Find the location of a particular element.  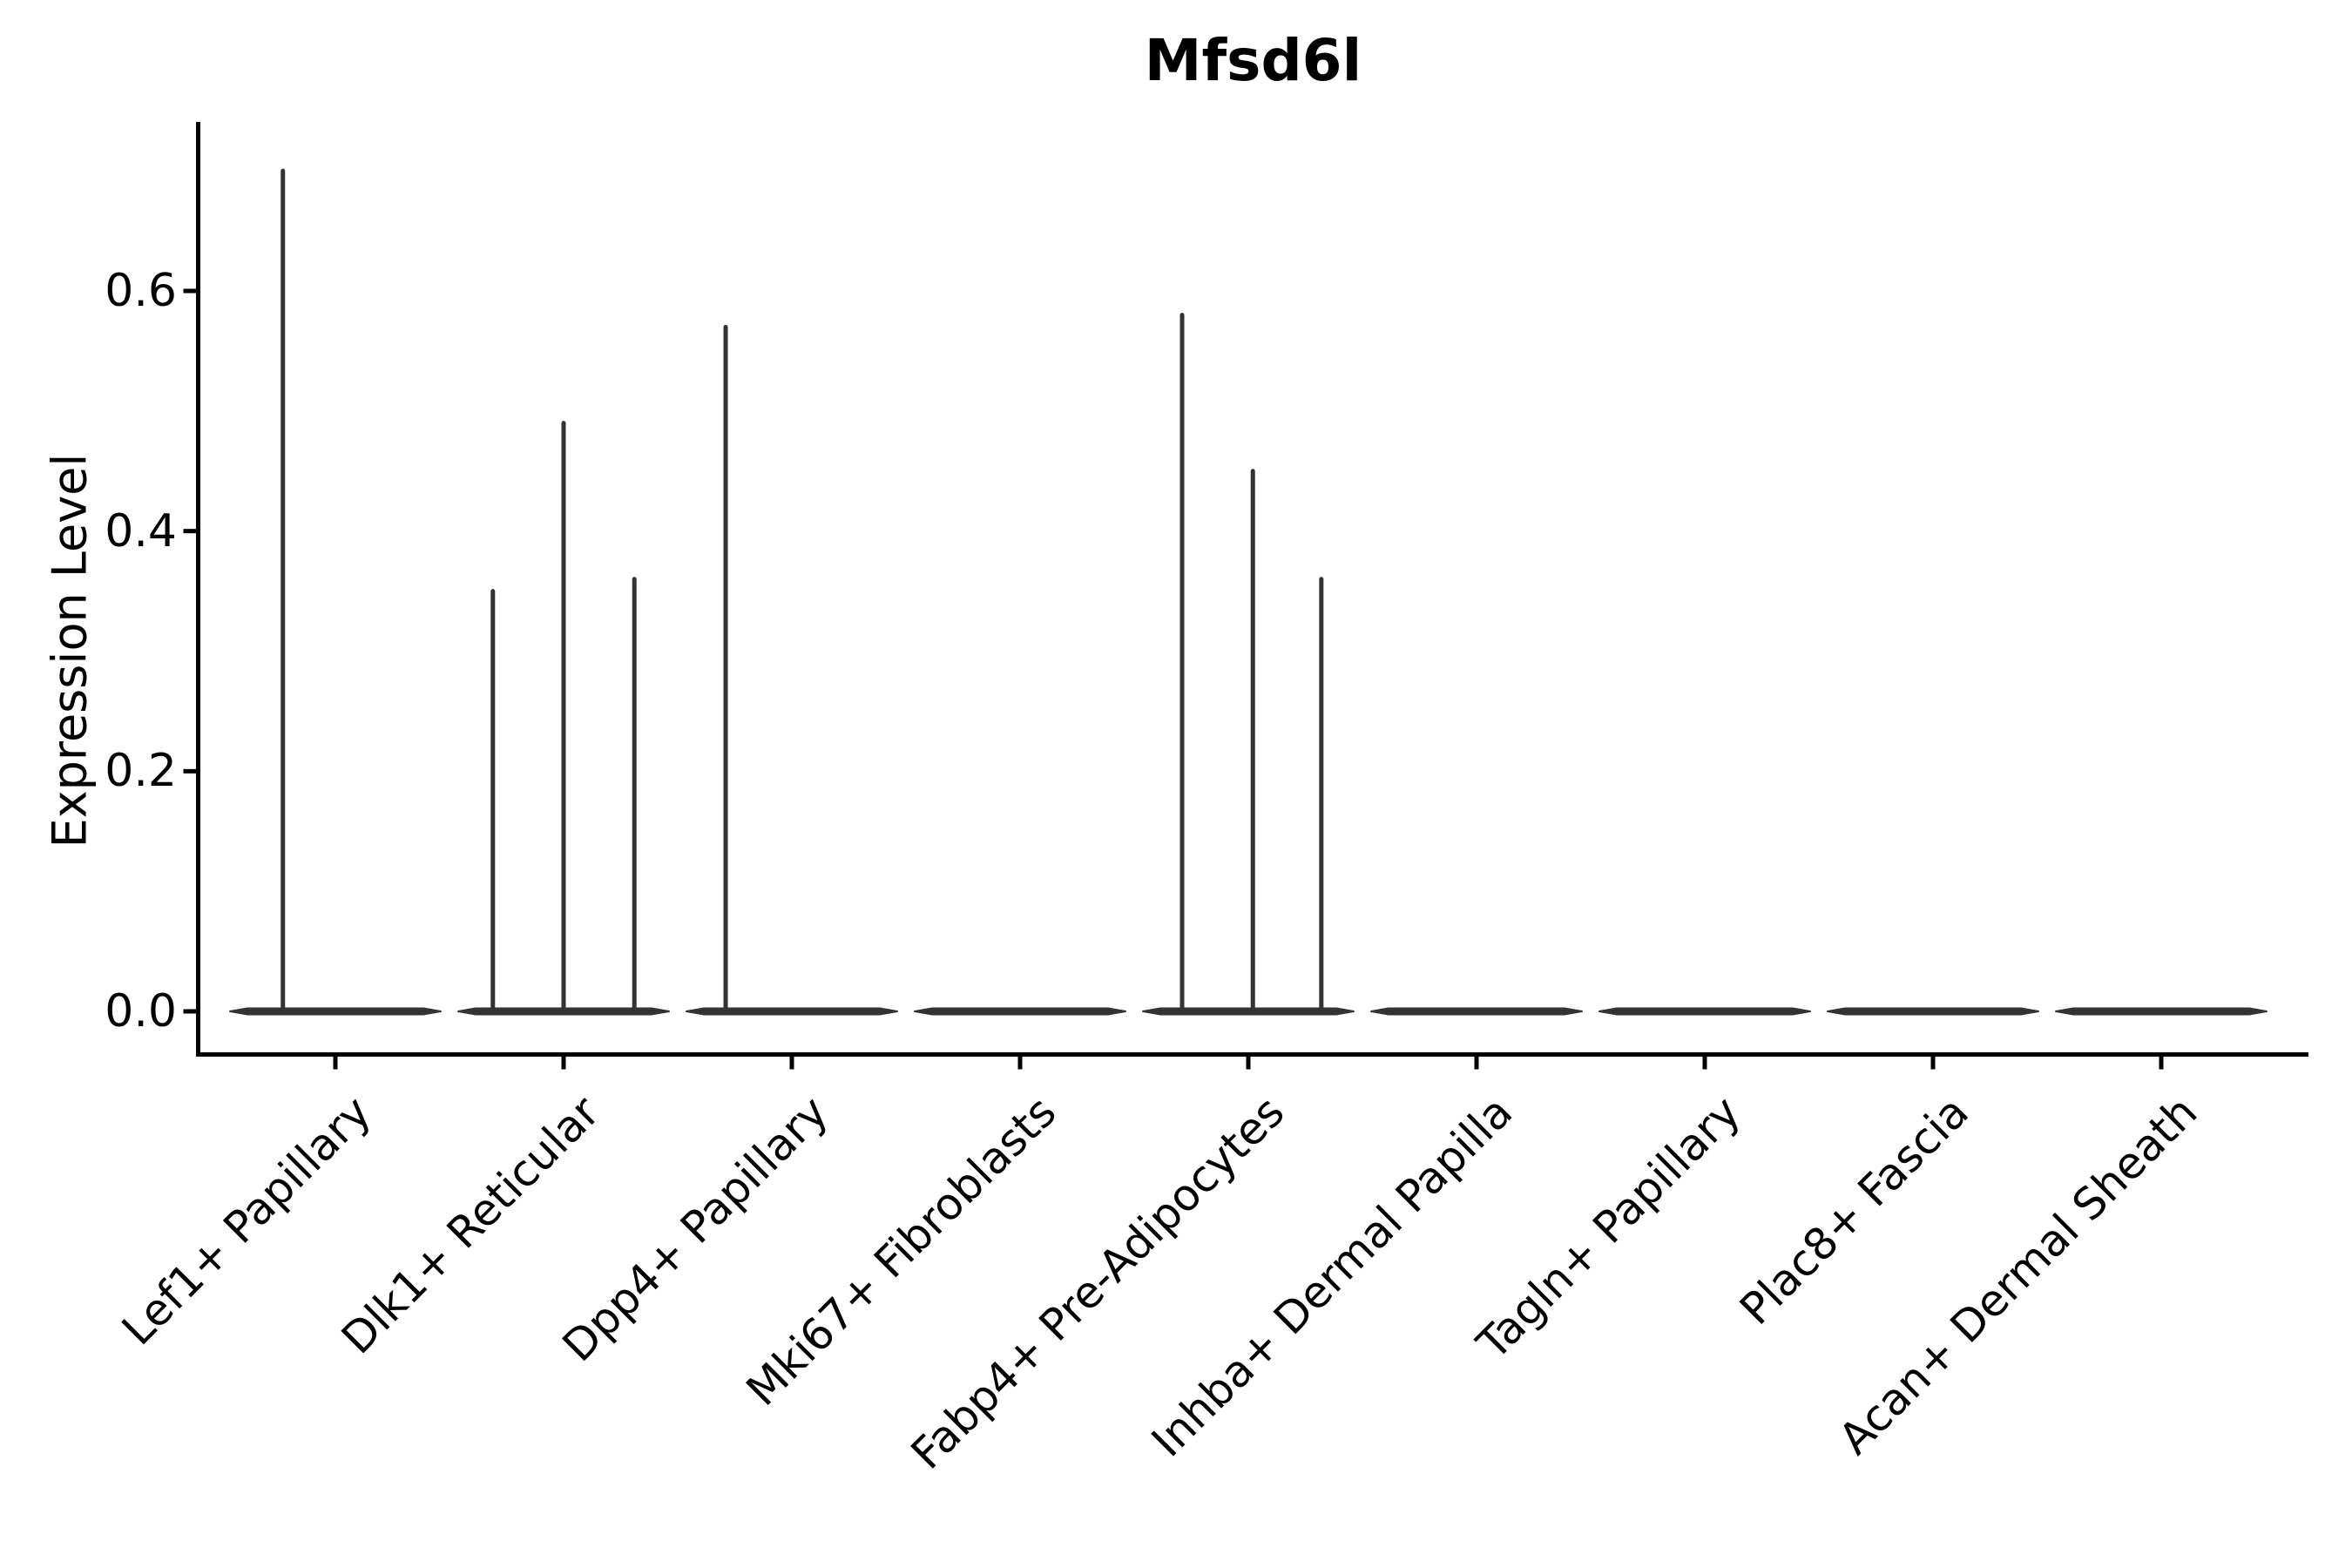

chart-title: Mfsd6l is located at coordinates (1253, 61).